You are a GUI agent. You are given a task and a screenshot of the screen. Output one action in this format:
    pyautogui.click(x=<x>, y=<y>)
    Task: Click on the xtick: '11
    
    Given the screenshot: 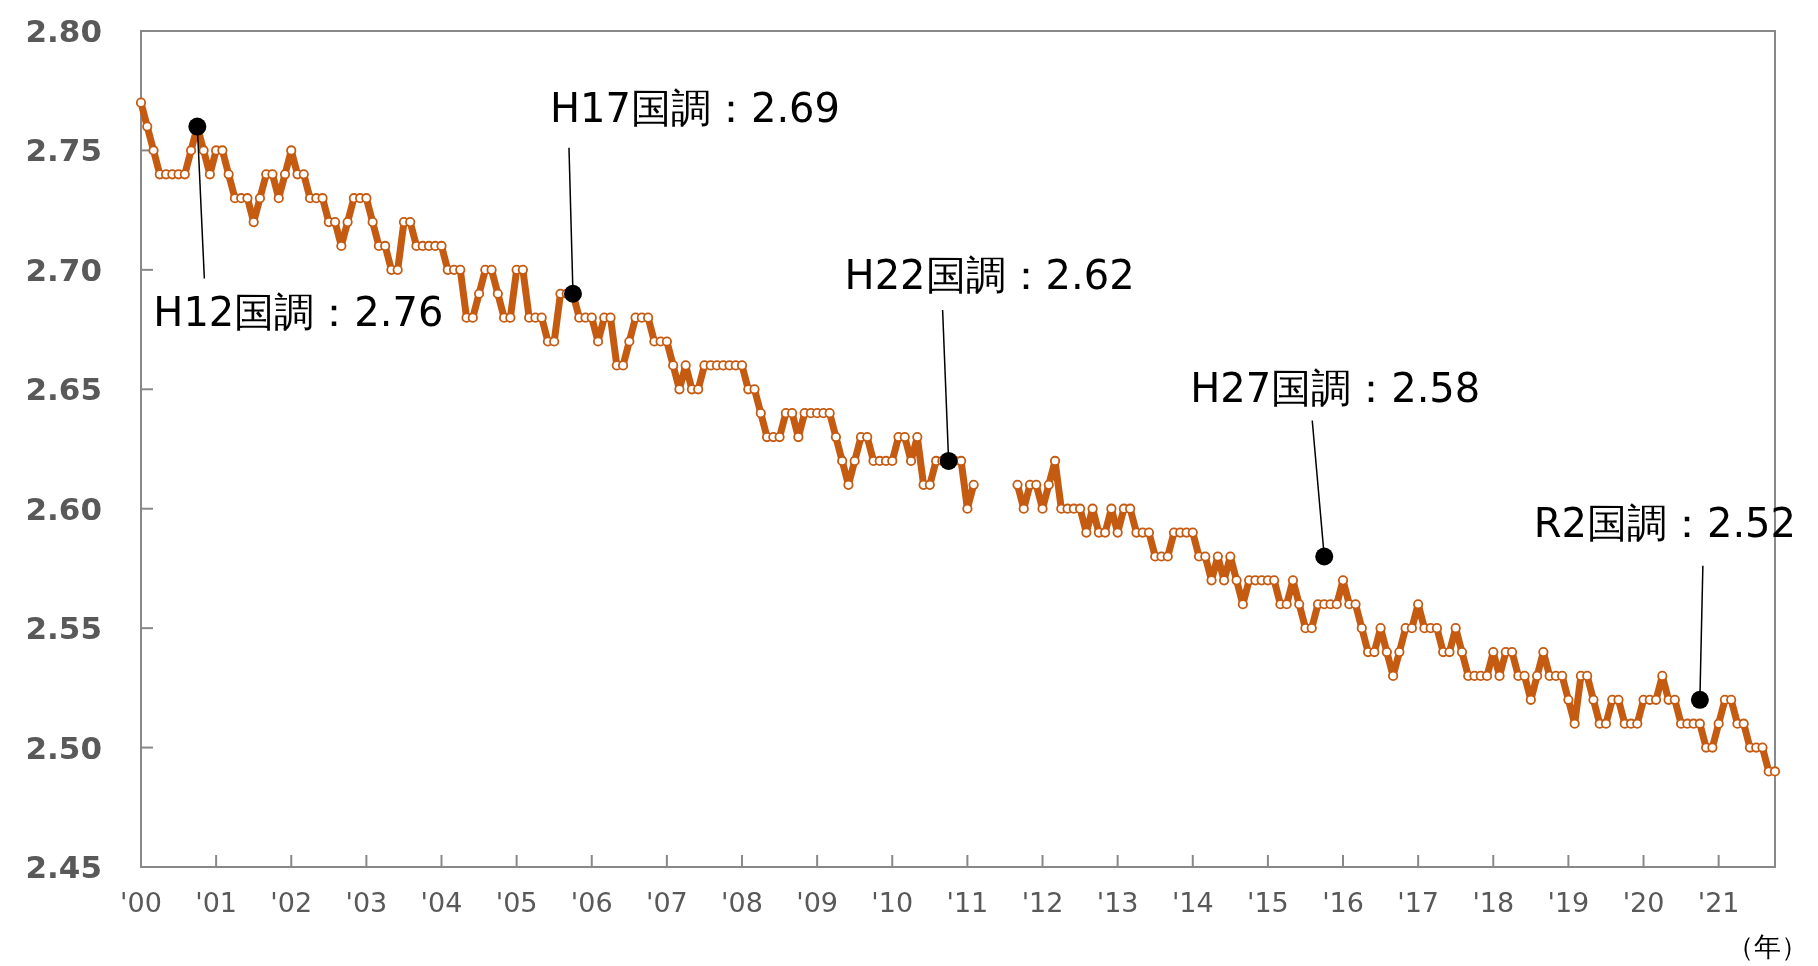 What is the action you would take?
    pyautogui.click(x=967, y=902)
    